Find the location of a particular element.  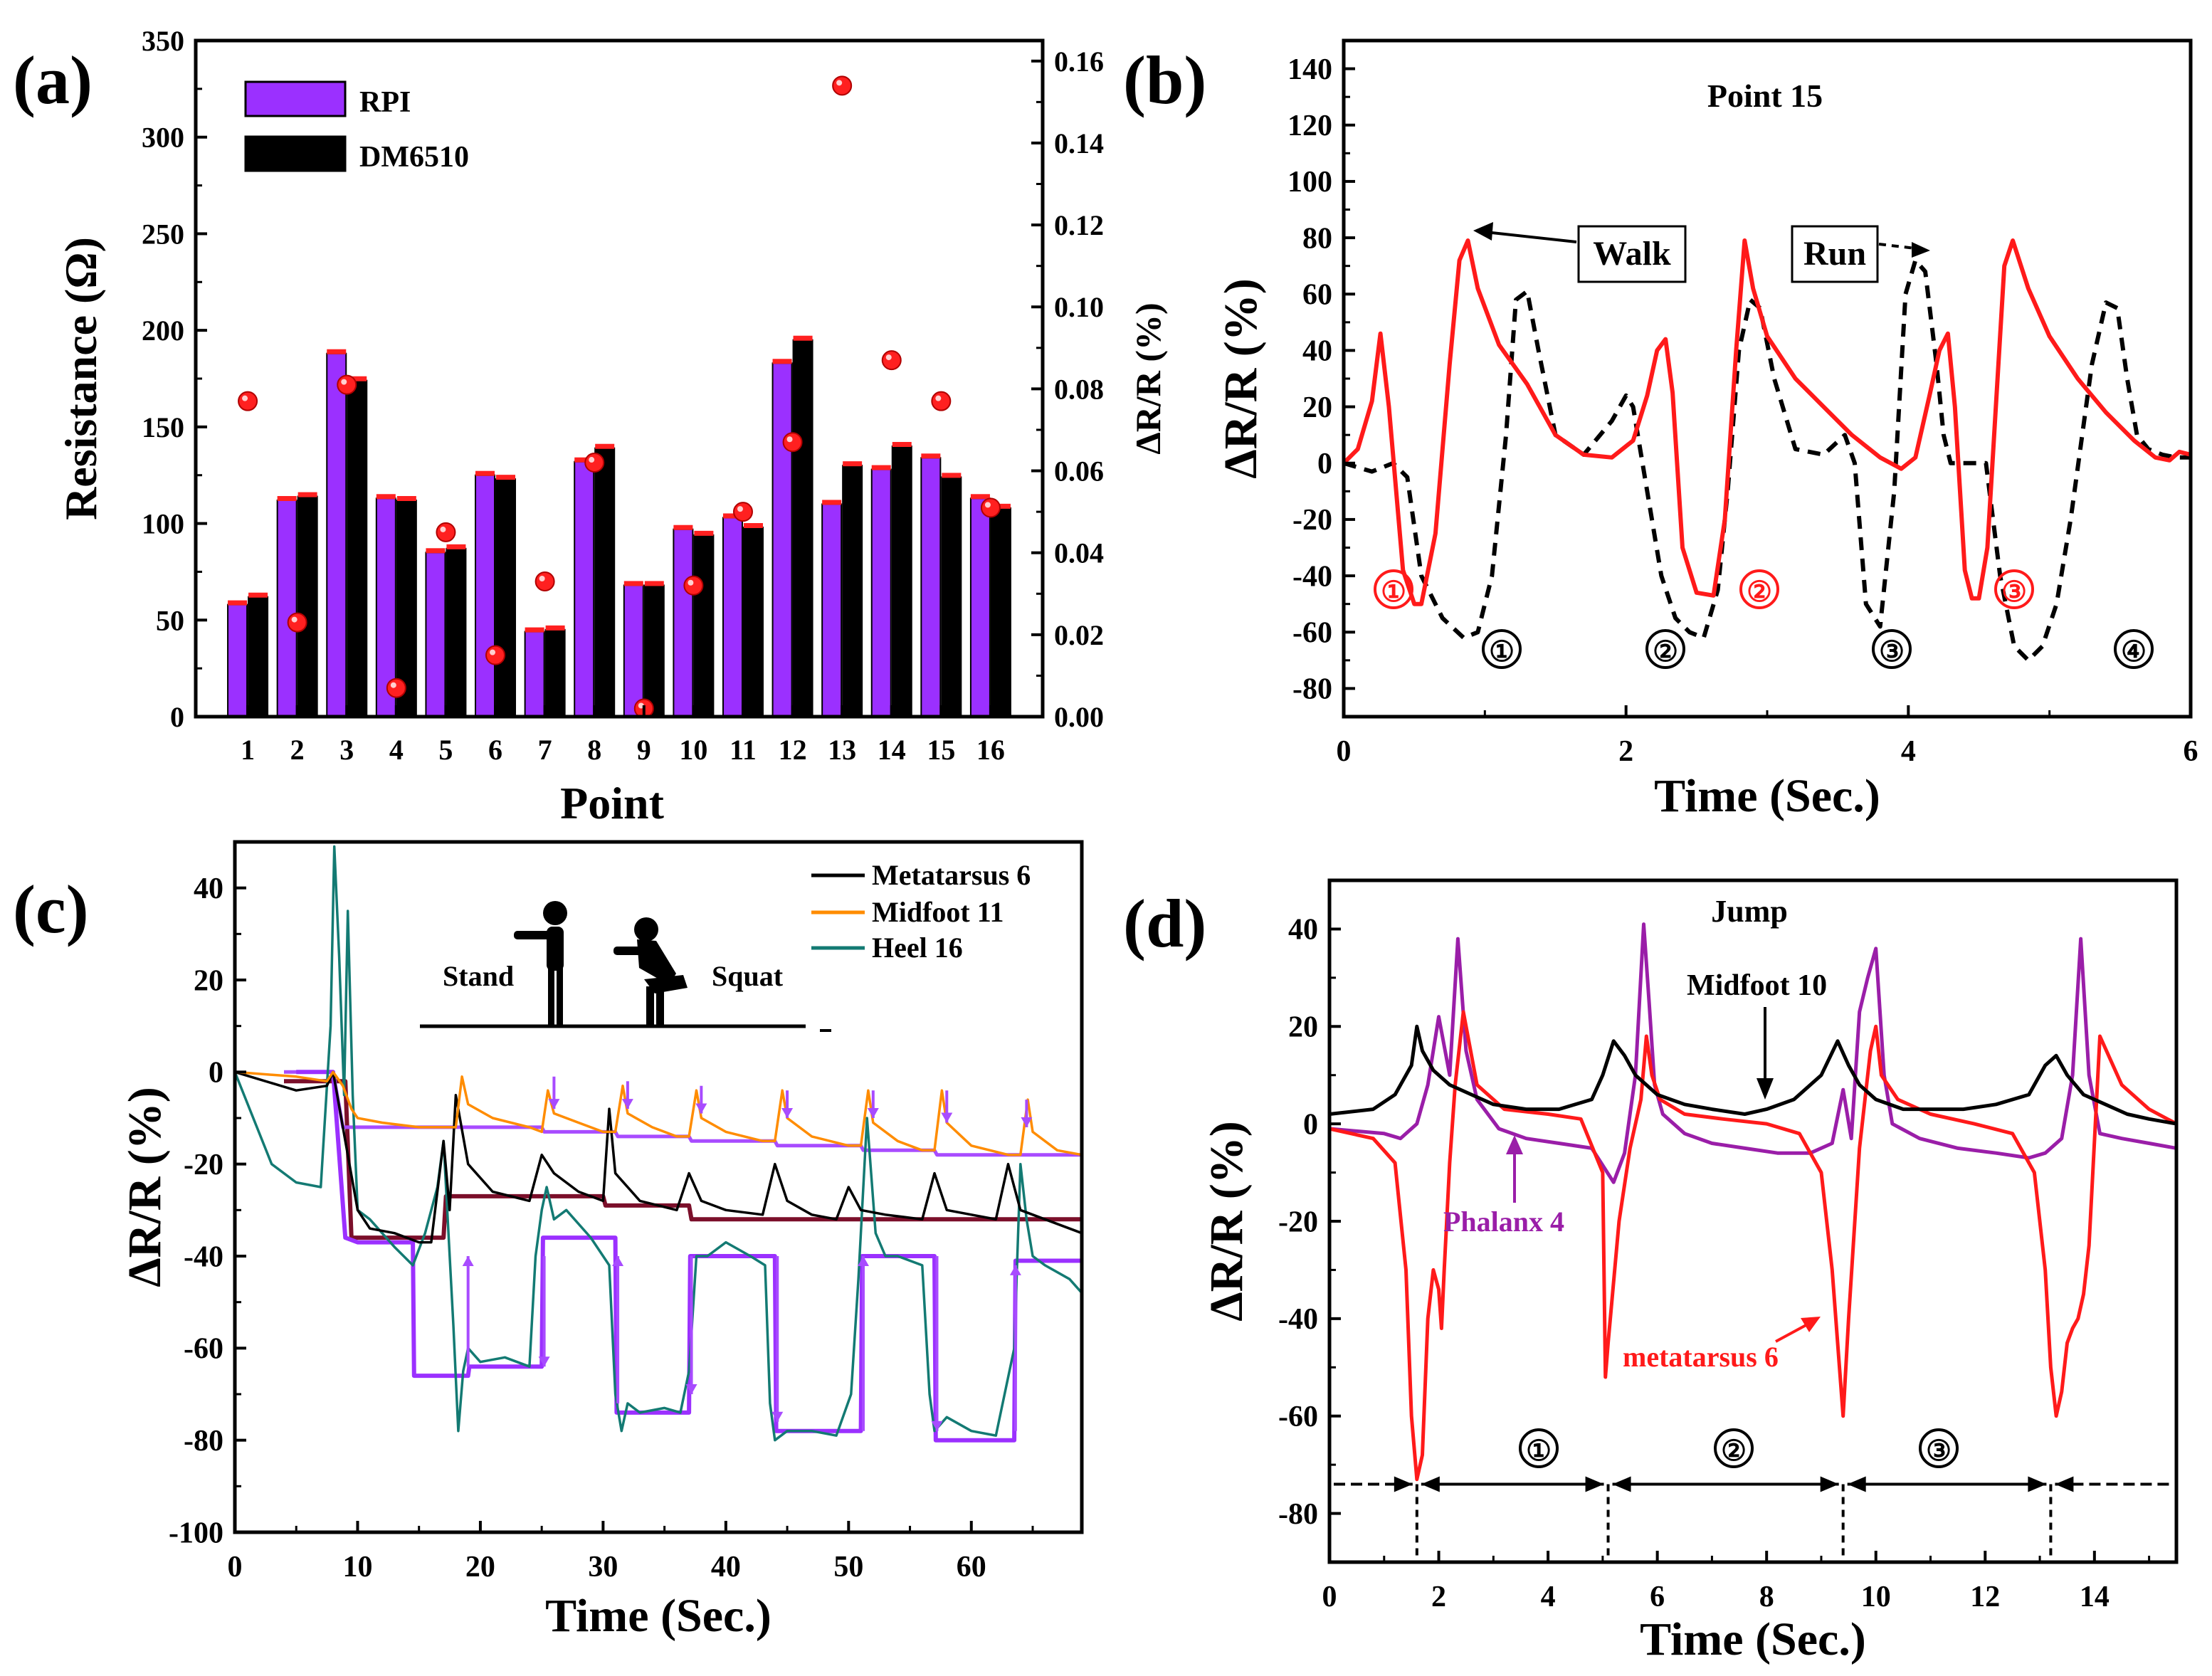

y-tick-label: 60 is located at coordinates (1317, 295).